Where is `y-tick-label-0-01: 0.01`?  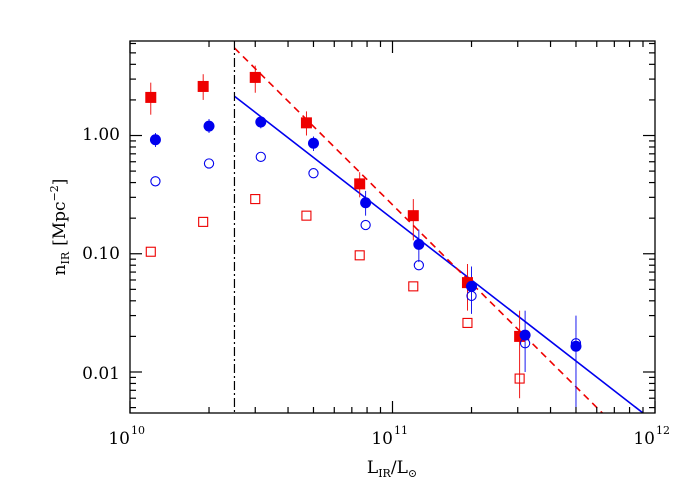 y-tick-label-0-01: 0.01 is located at coordinates (101, 374).